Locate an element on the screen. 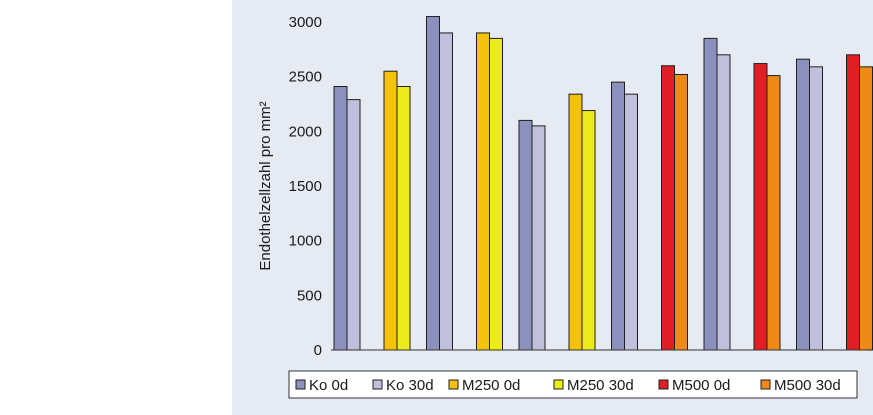 The height and width of the screenshot is (415, 873). y-axis: 0 500 1000 1500 2000 2500 3000 is located at coordinates (305, 186).